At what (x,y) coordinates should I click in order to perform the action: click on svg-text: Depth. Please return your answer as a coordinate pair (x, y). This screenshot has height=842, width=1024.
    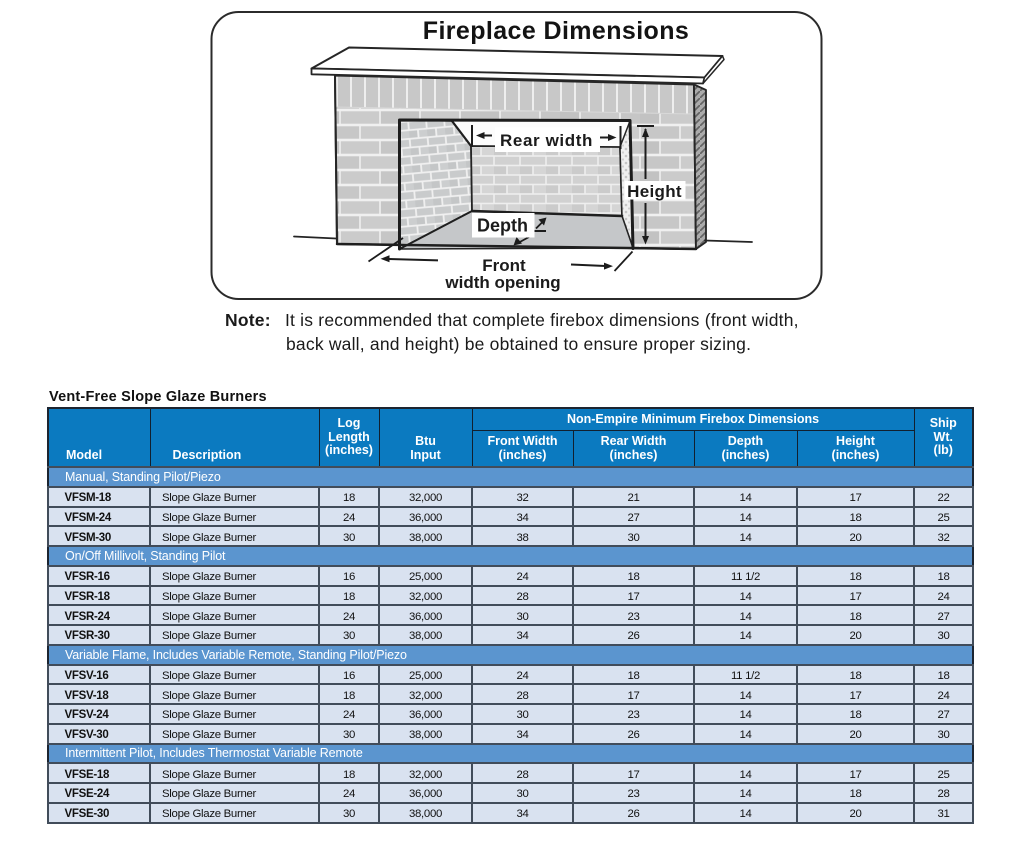
    Looking at the image, I should click on (502, 226).